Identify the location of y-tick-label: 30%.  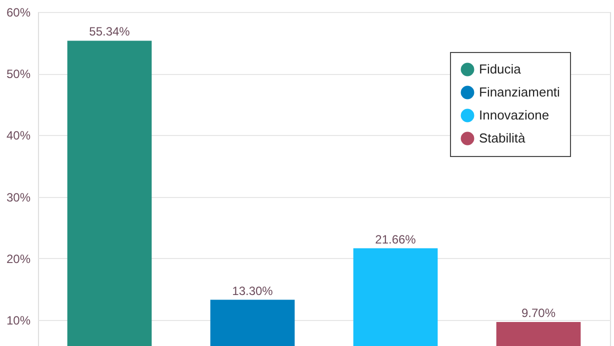
(18, 197).